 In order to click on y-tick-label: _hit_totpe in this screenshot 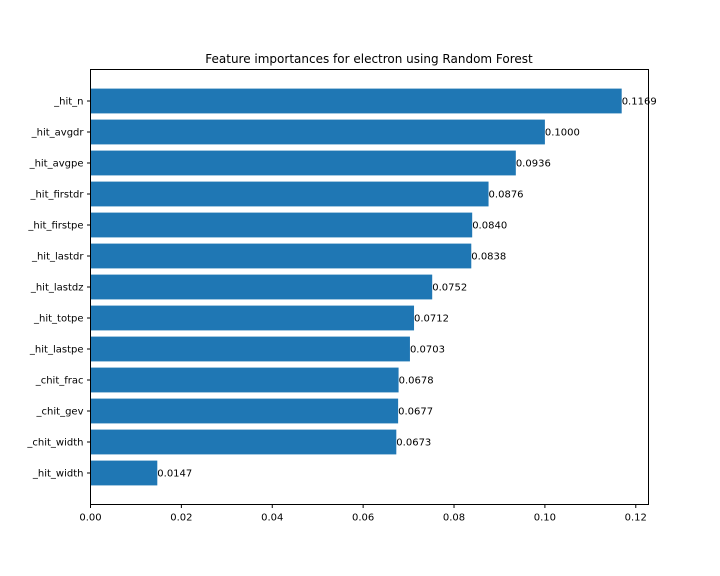, I will do `click(58, 319)`.